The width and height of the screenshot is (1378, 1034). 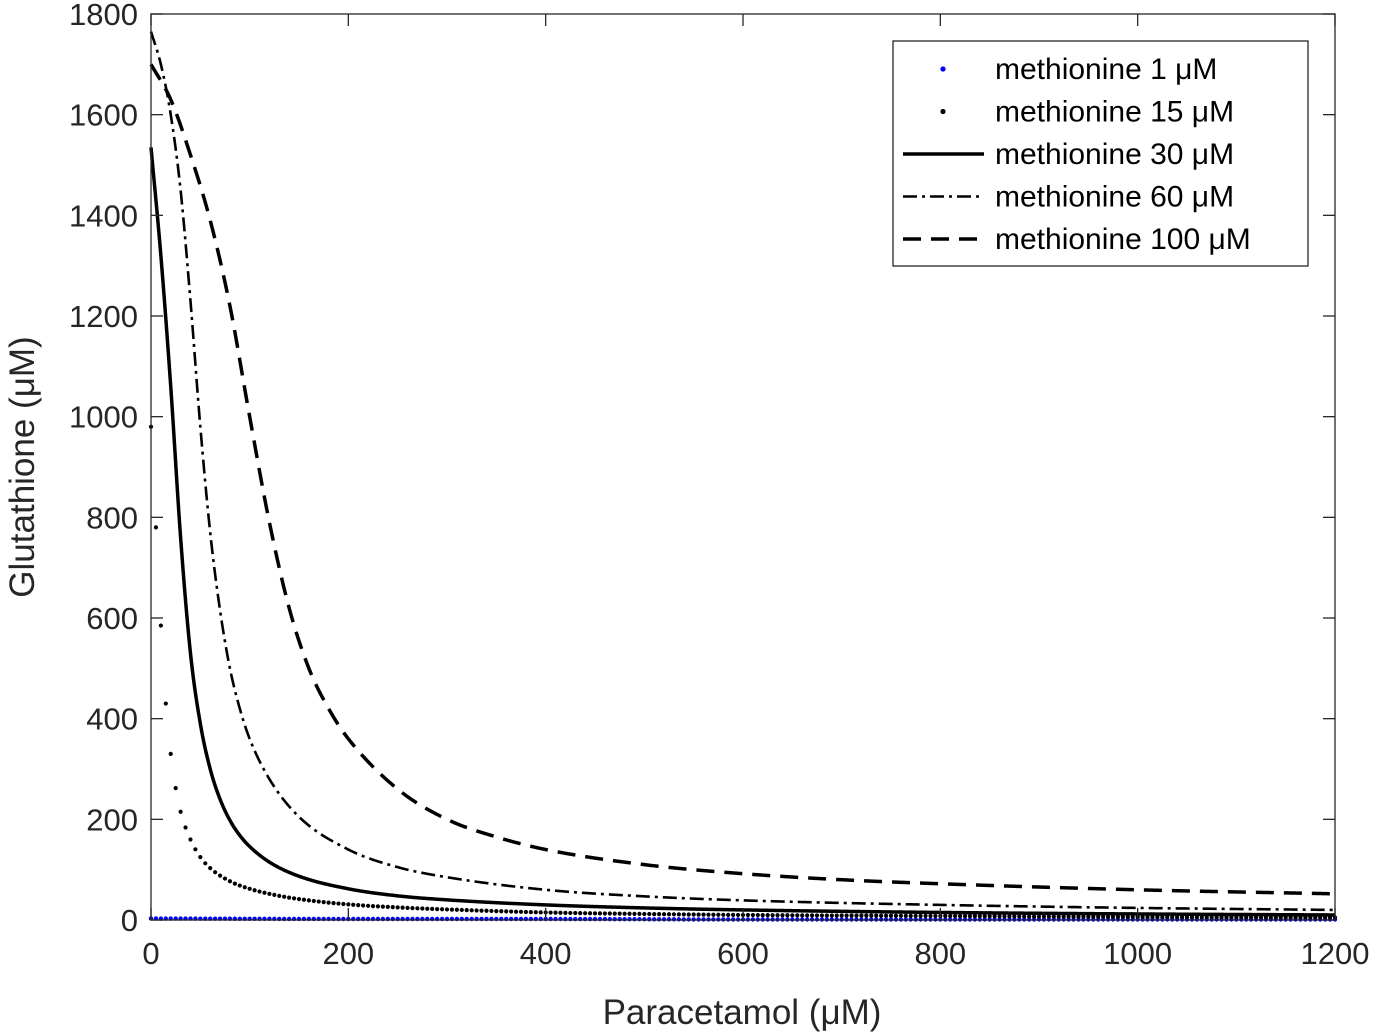 I want to click on legend-item-1: methionine 1 μM, so click(x=1078, y=69).